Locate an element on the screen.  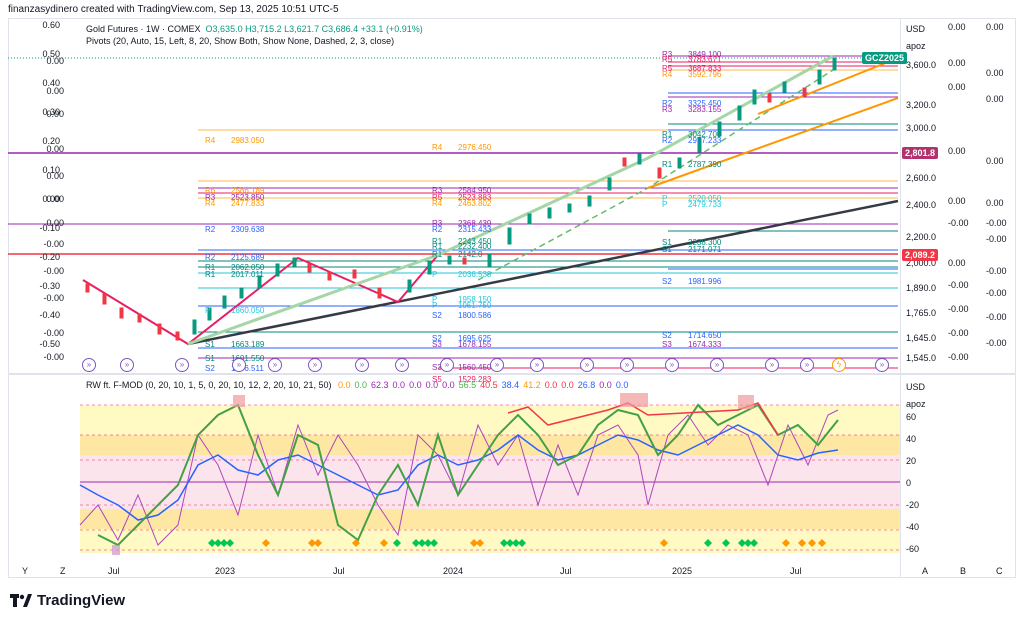
pivot-label: R5 3783.671 is located at coordinates (691, 59).